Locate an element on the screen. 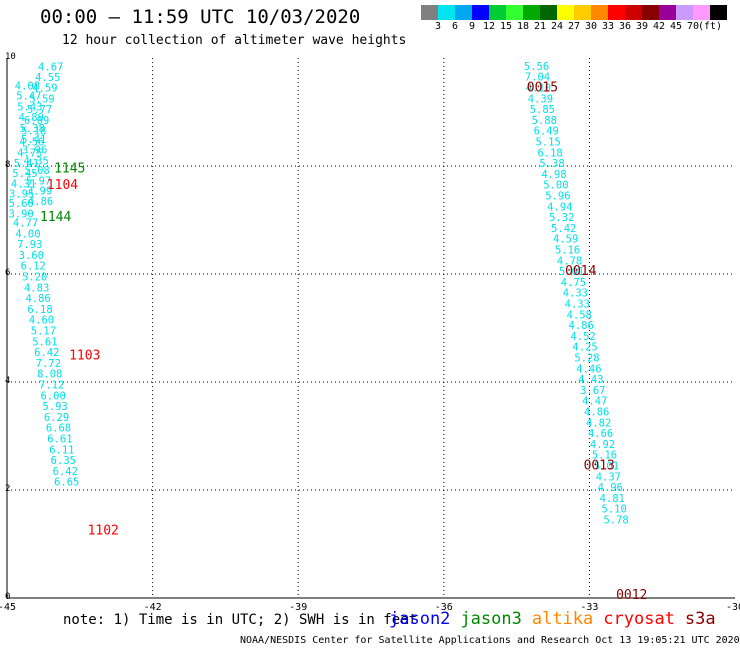 Image resolution: width=740 pixels, height=650 pixels. scale-label: 70 is located at coordinates (693, 26).